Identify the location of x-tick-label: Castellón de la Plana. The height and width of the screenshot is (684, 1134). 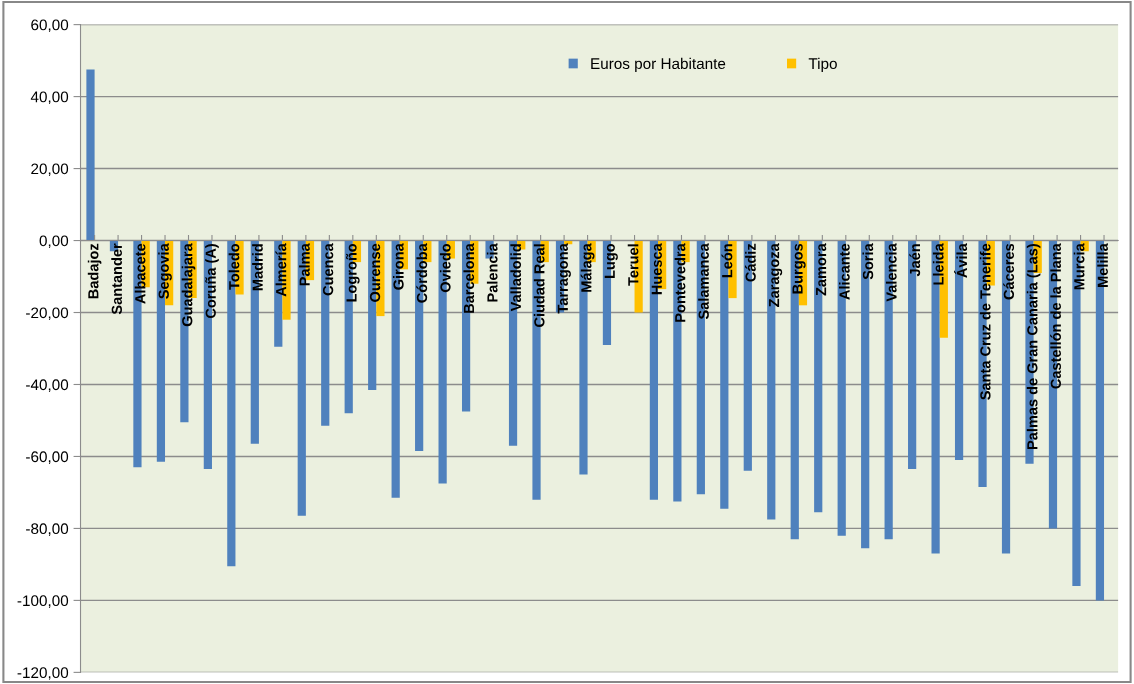
(1055, 316).